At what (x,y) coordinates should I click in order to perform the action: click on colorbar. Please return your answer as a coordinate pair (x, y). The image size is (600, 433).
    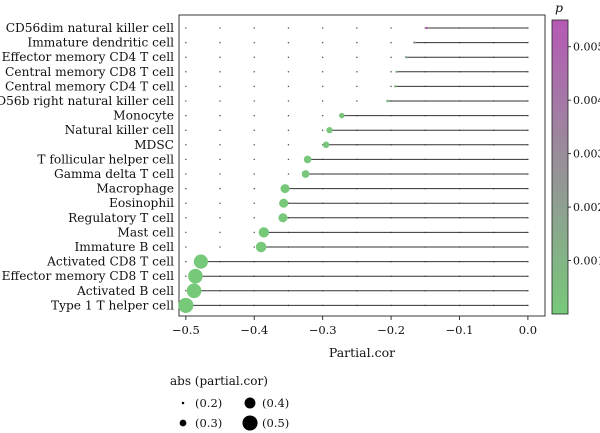
    Looking at the image, I should click on (560, 167).